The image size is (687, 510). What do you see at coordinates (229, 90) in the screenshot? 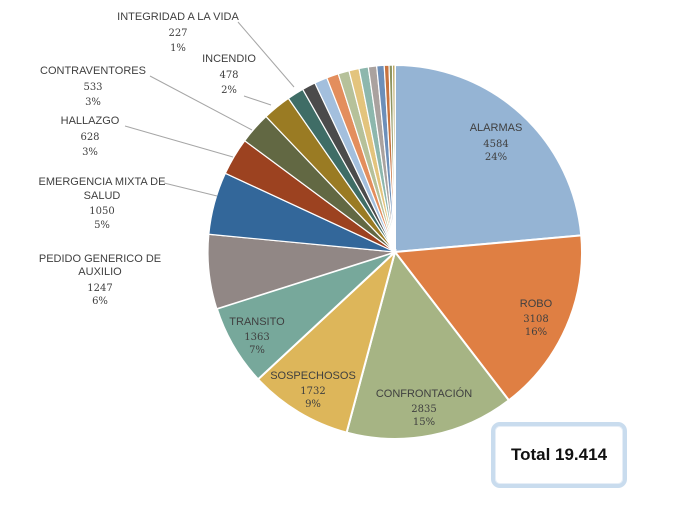
I see `percent-incendio: 2%` at bounding box center [229, 90].